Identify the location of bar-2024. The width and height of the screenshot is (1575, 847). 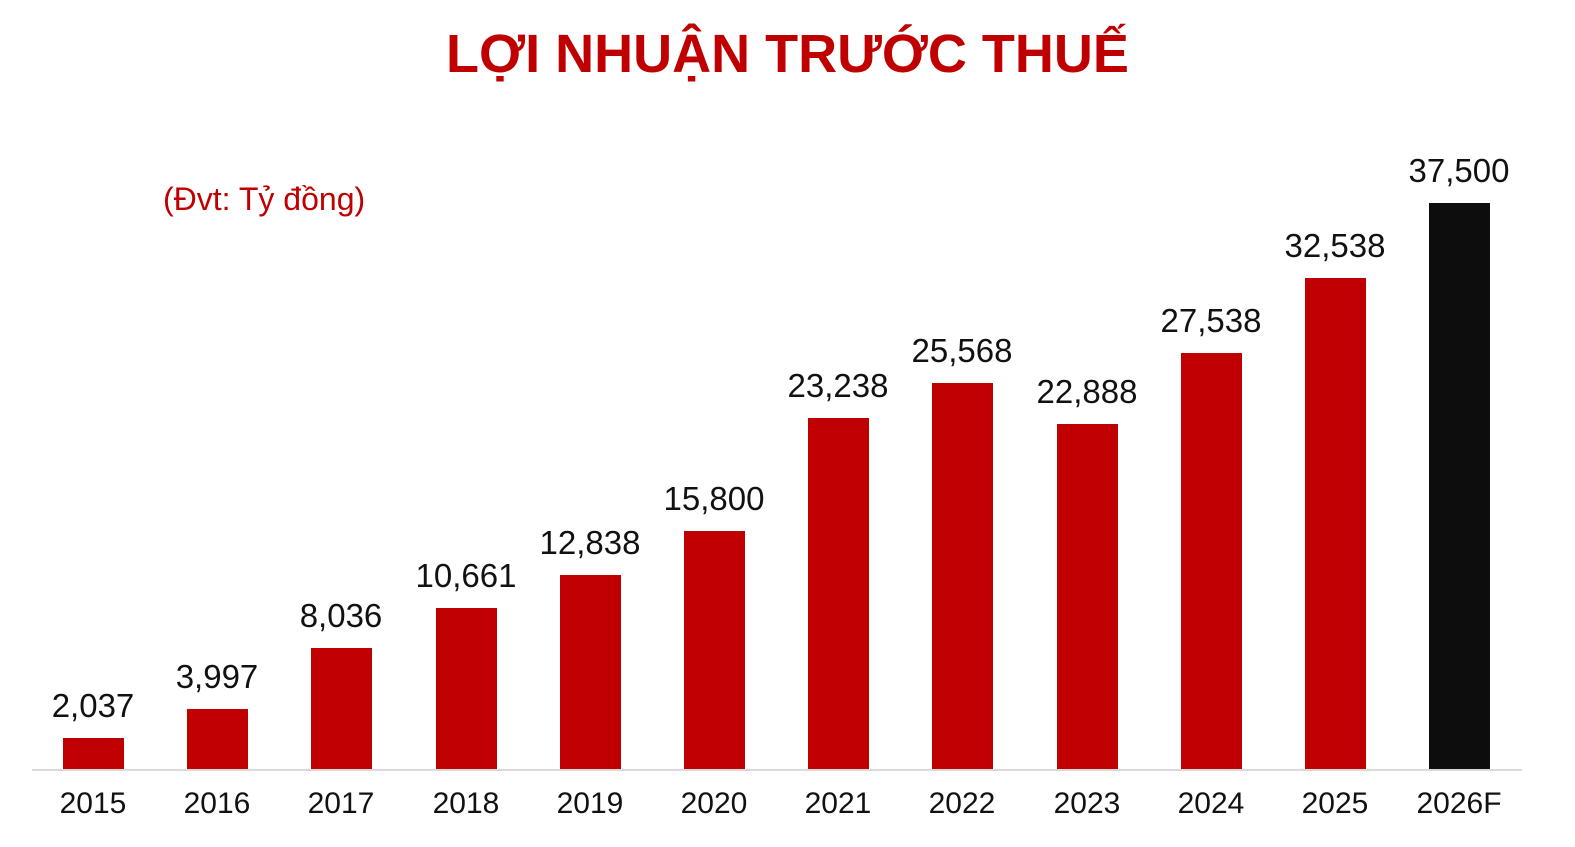
(1211, 561).